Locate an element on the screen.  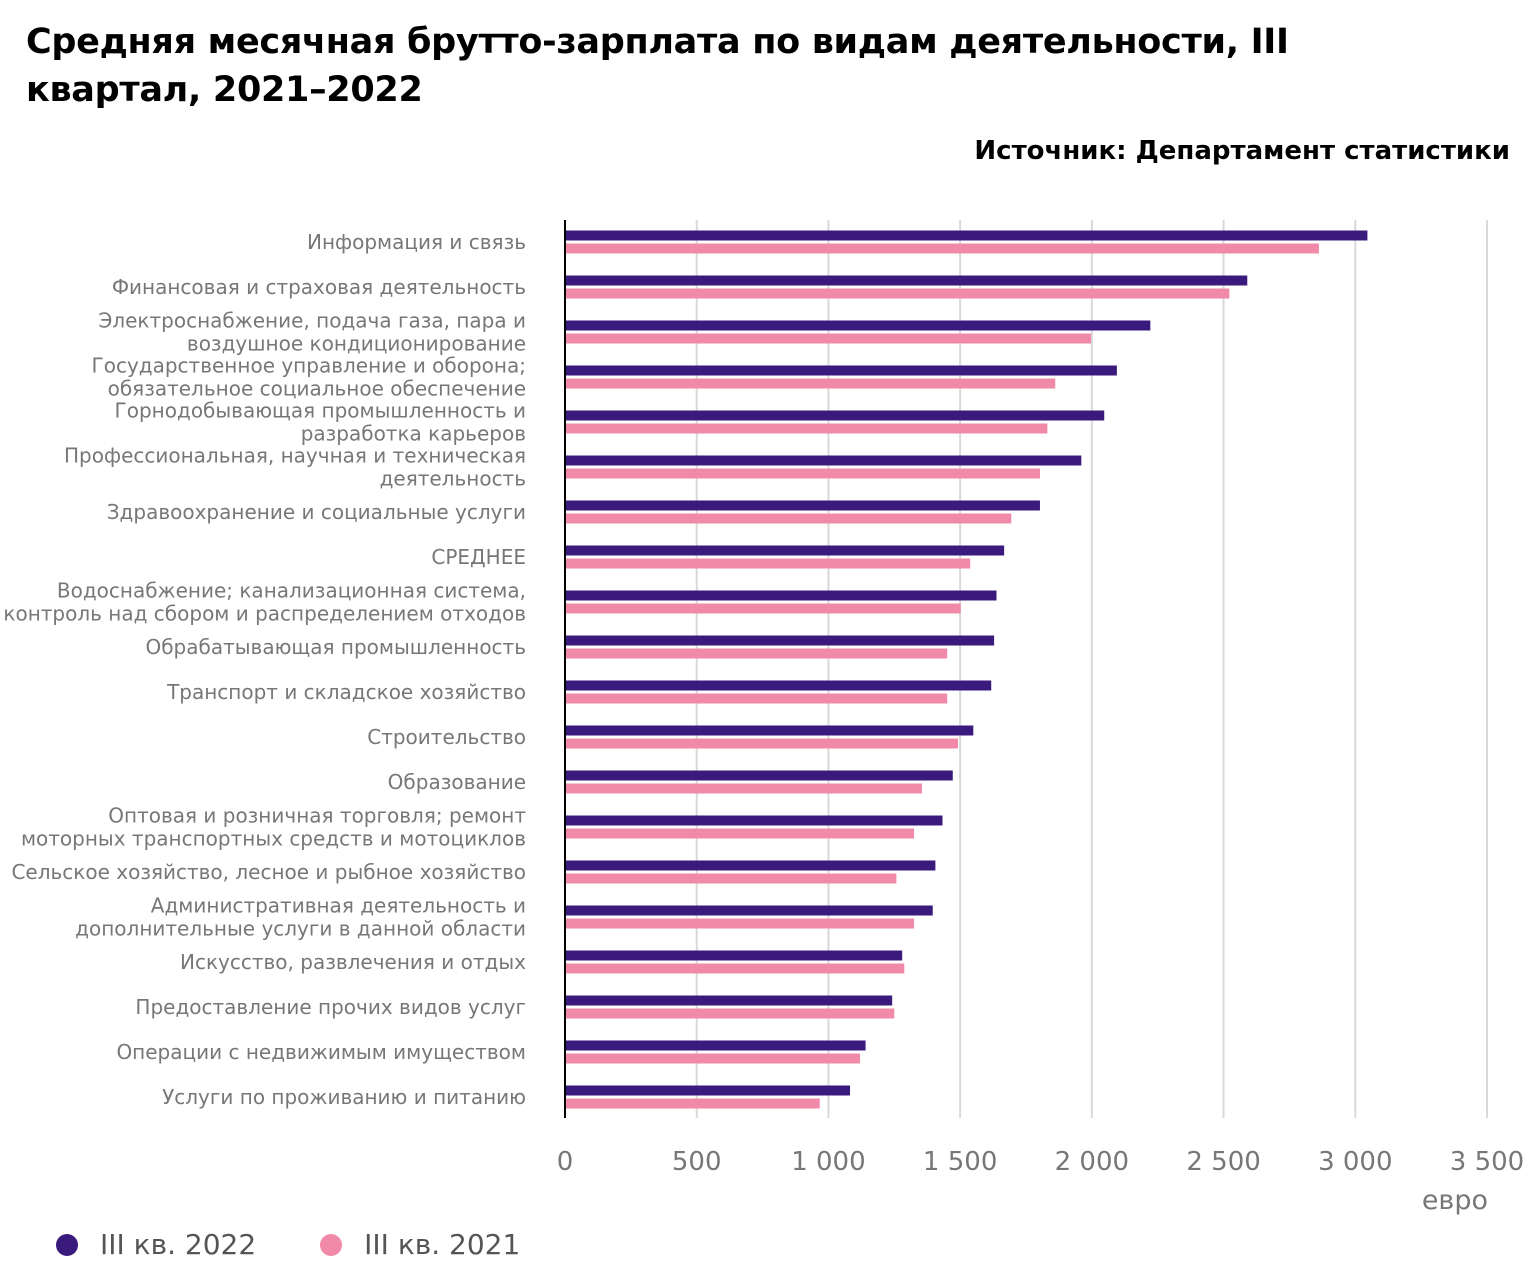
x-tick-label: 3 000 is located at coordinates (1355, 1162).